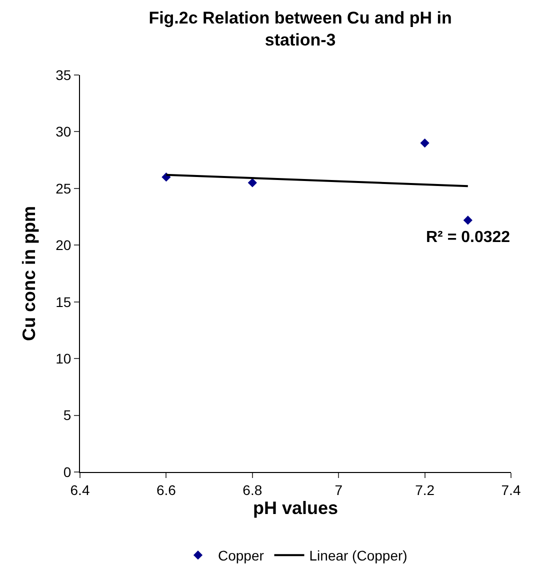 The width and height of the screenshot is (546, 584). What do you see at coordinates (252, 490) in the screenshot?
I see `x-tick-label: 6.8` at bounding box center [252, 490].